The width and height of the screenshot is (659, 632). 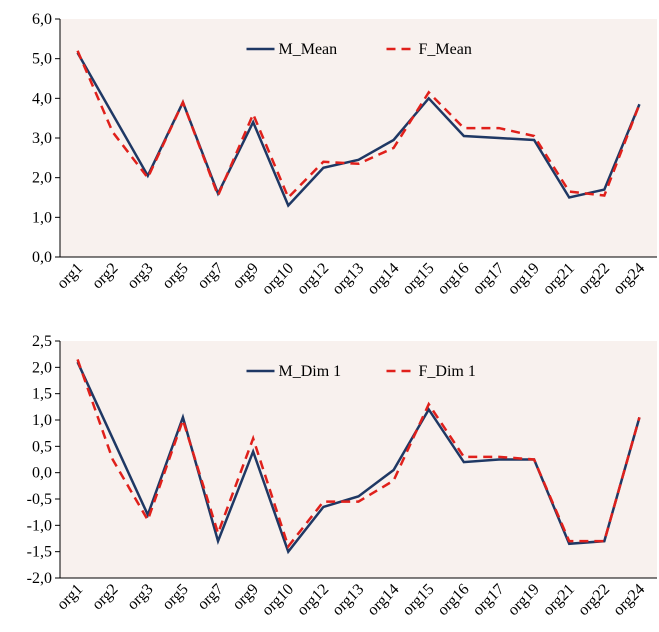 I want to click on y-tick-label: 2,5, so click(x=42, y=341).